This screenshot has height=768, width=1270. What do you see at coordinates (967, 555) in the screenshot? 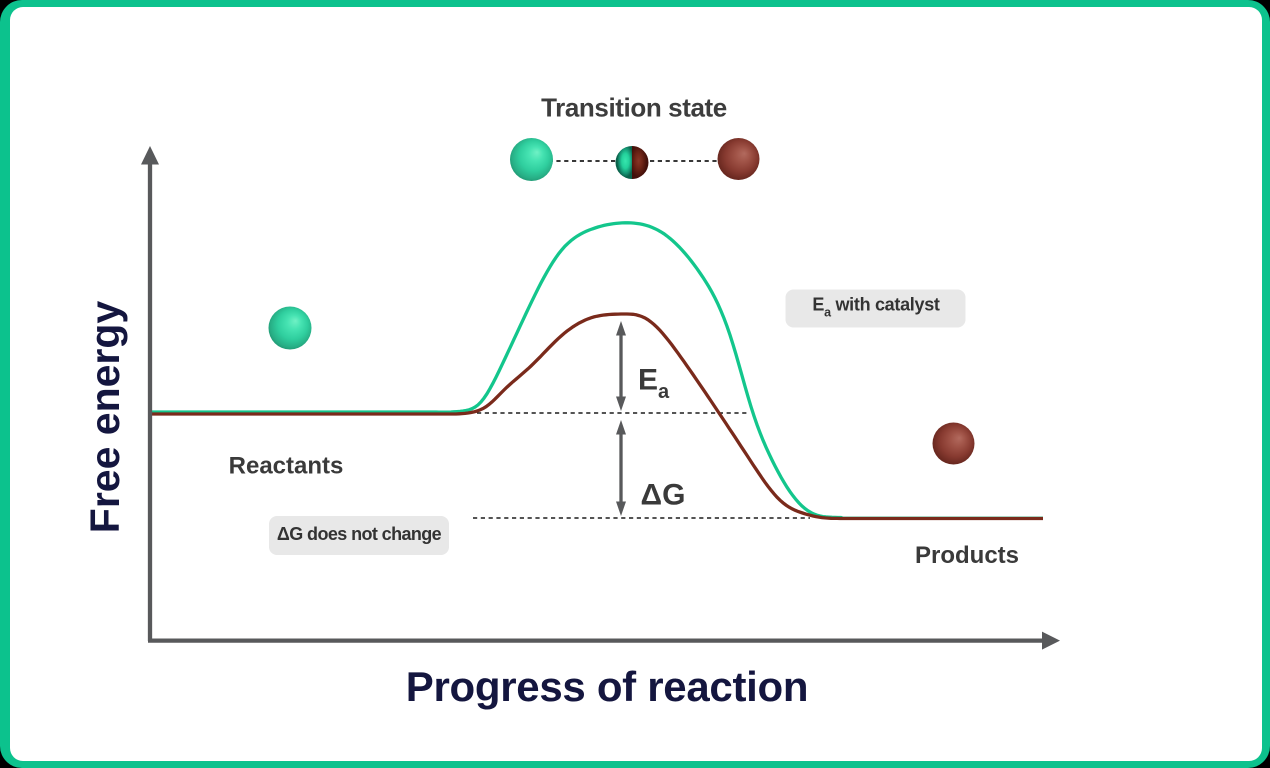
I see `svg-text: Products` at bounding box center [967, 555].